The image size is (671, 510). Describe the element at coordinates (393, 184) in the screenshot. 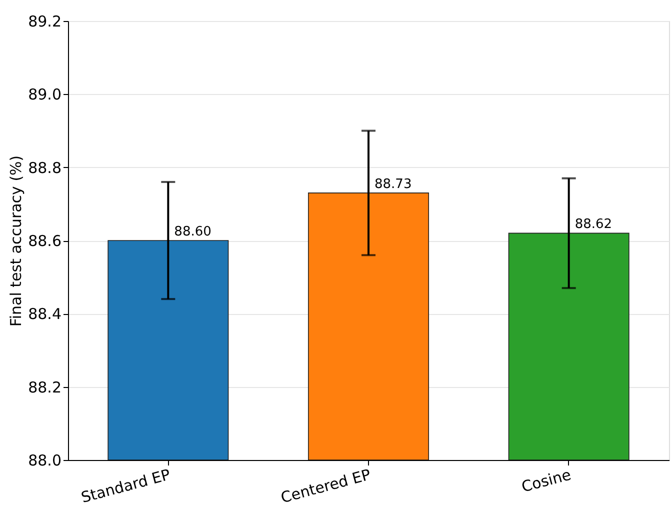

I see `data-label: 88.73` at that location.